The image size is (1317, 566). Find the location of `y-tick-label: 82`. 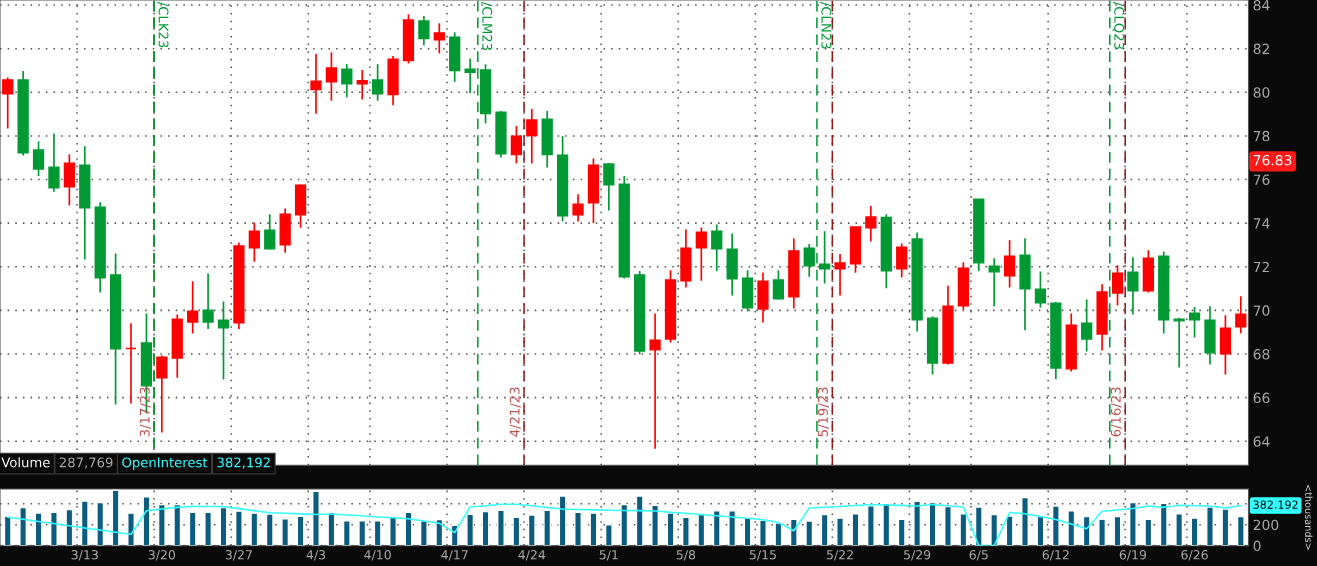

y-tick-label: 82 is located at coordinates (1261, 49).